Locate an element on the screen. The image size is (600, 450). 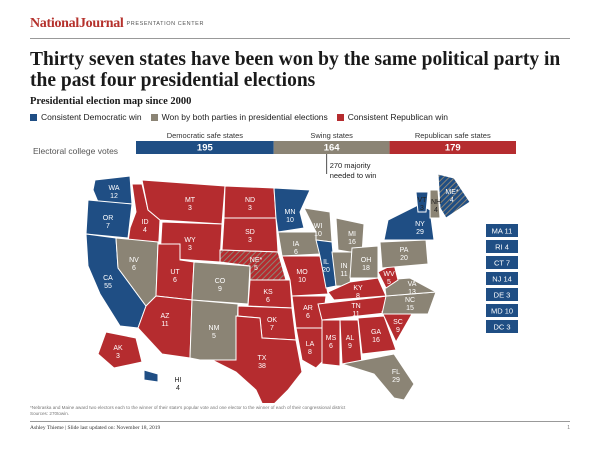
state-label-vt: VT is located at coordinates (423, 200).